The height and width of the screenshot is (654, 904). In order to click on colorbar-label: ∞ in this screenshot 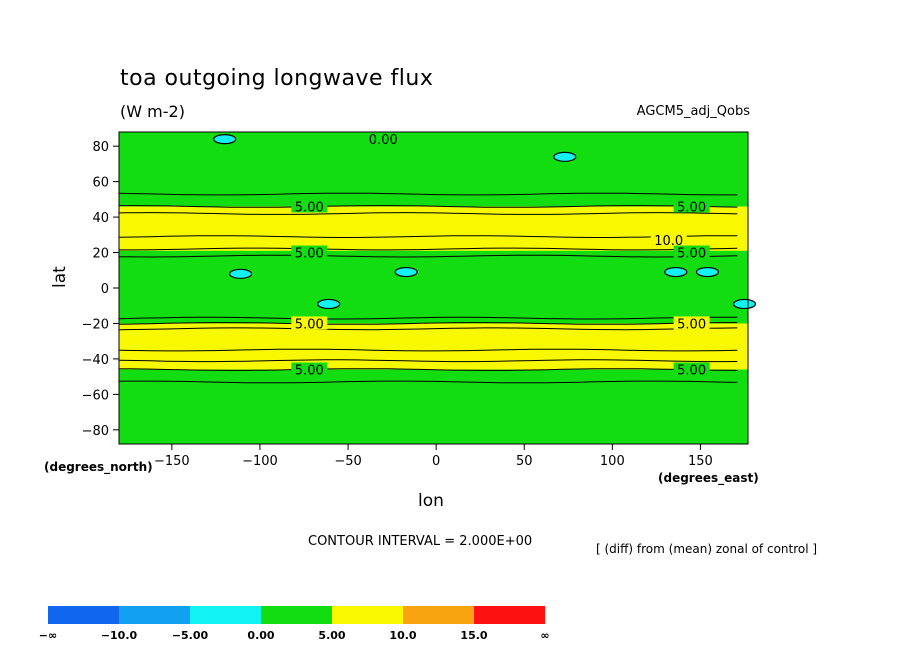, I will do `click(544, 635)`.